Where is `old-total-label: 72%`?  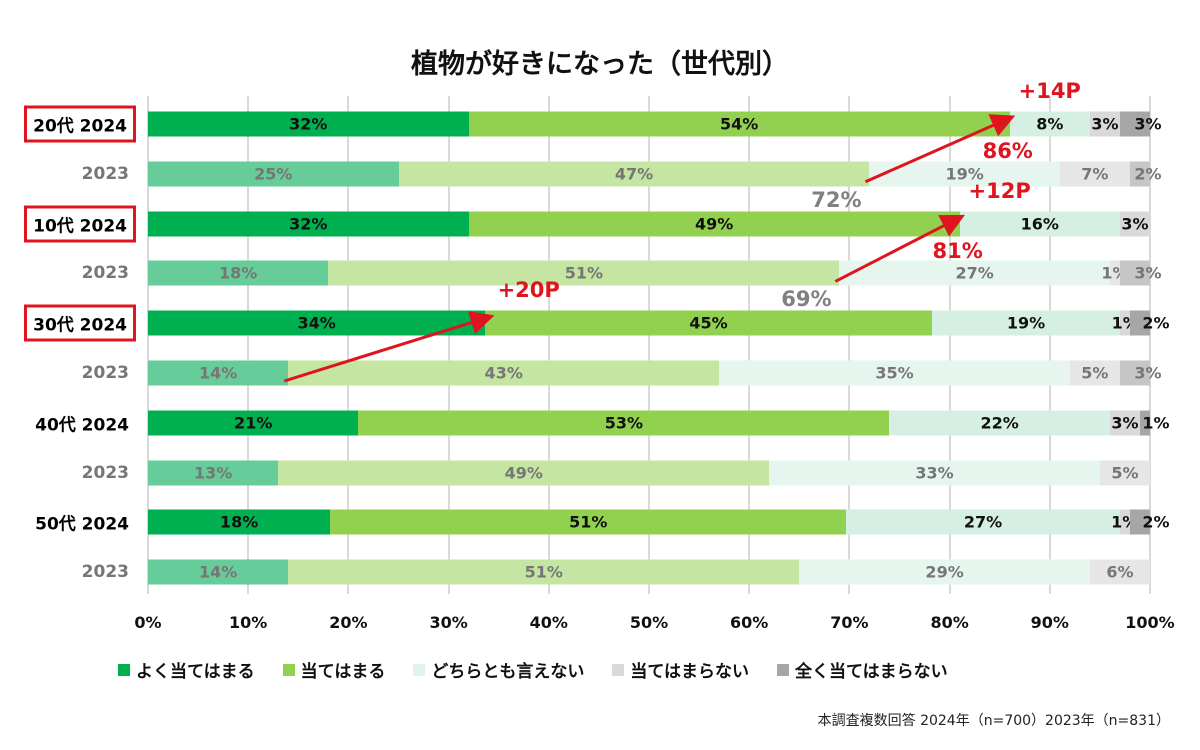 old-total-label: 72% is located at coordinates (836, 199).